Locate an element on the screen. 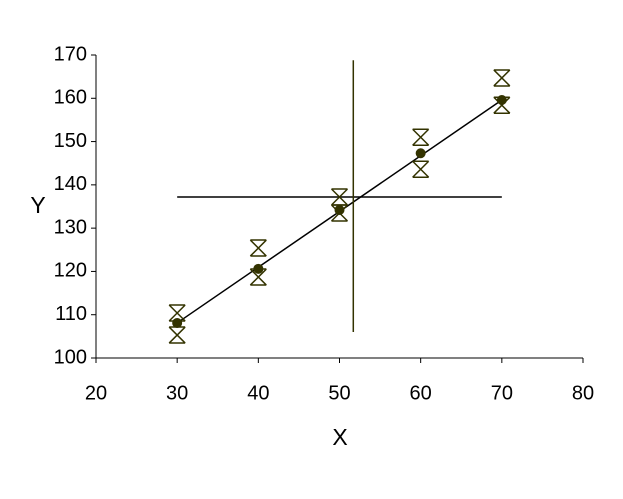  y-tick-label: 170 is located at coordinates (70, 54).